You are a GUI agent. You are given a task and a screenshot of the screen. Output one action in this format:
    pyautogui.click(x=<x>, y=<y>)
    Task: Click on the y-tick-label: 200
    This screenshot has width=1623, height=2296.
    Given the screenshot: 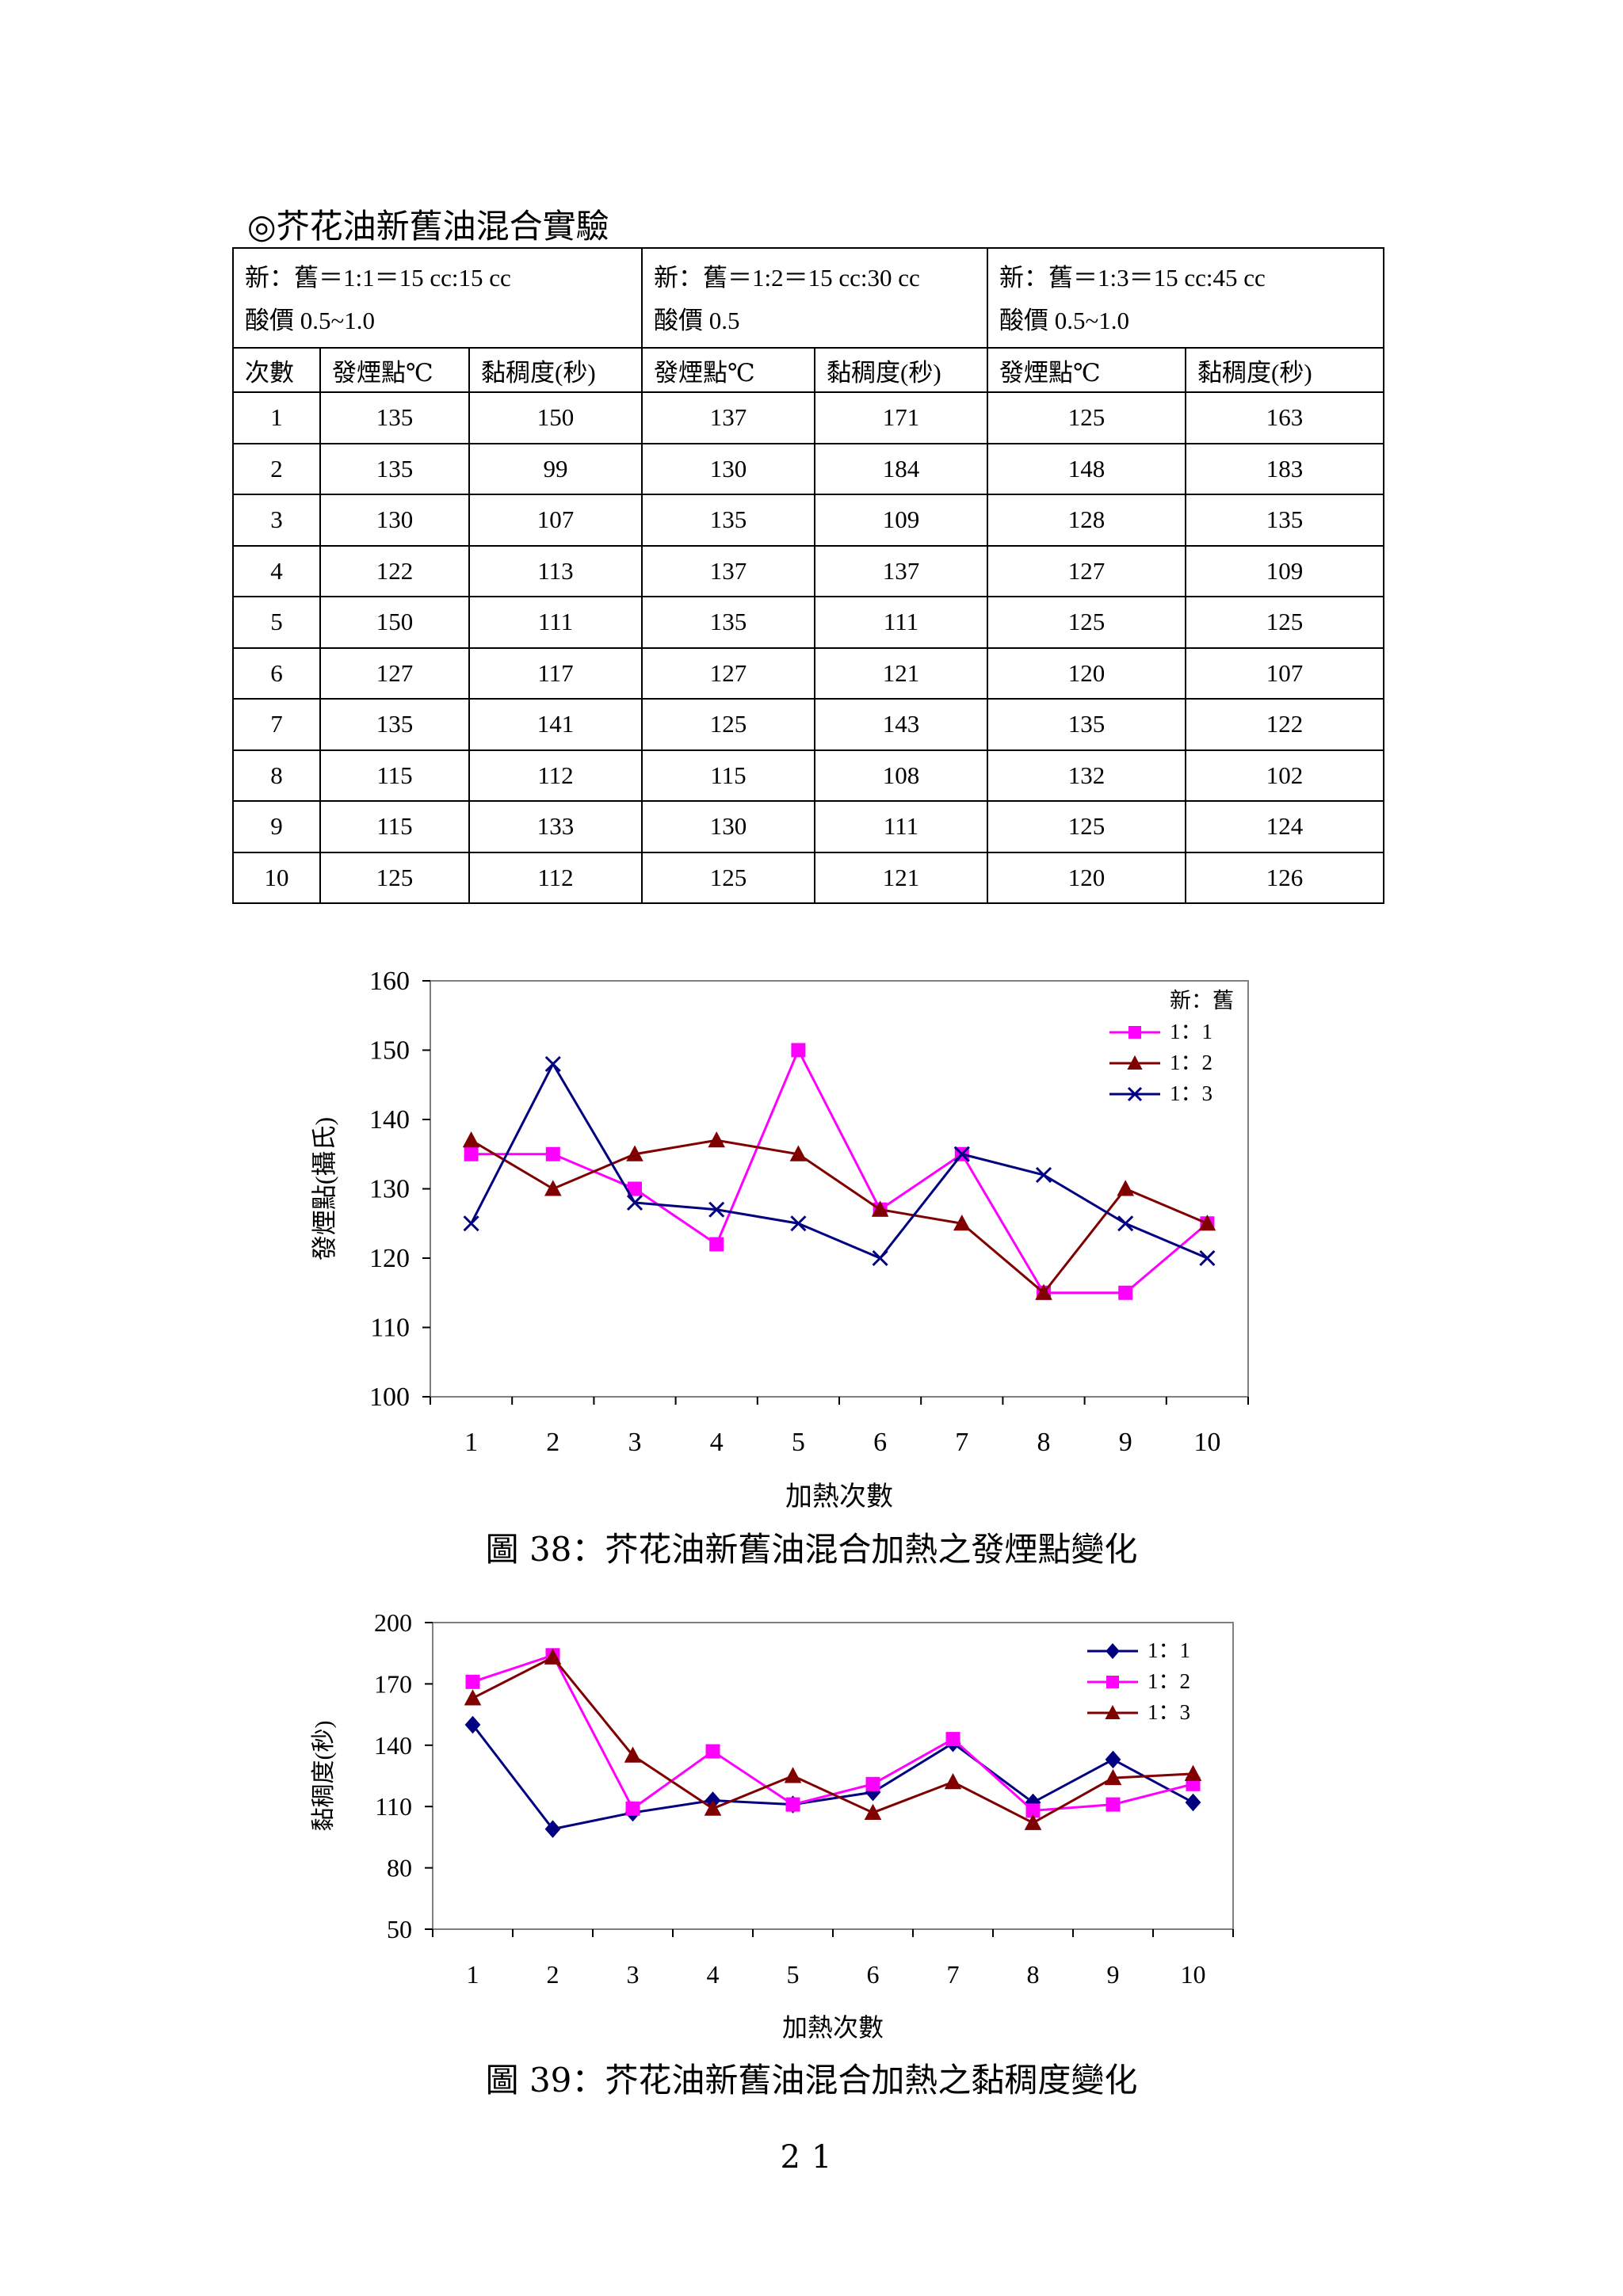 What is the action you would take?
    pyautogui.click(x=393, y=1622)
    